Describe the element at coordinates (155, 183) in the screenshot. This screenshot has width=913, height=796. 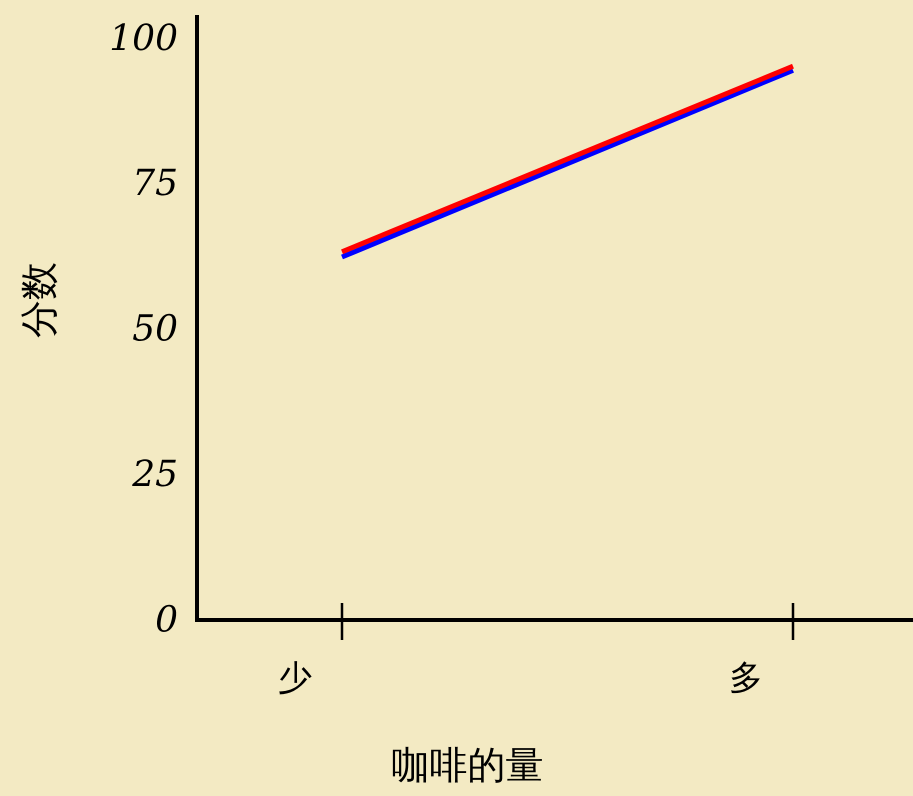
I see `y-tick-label: 75` at that location.